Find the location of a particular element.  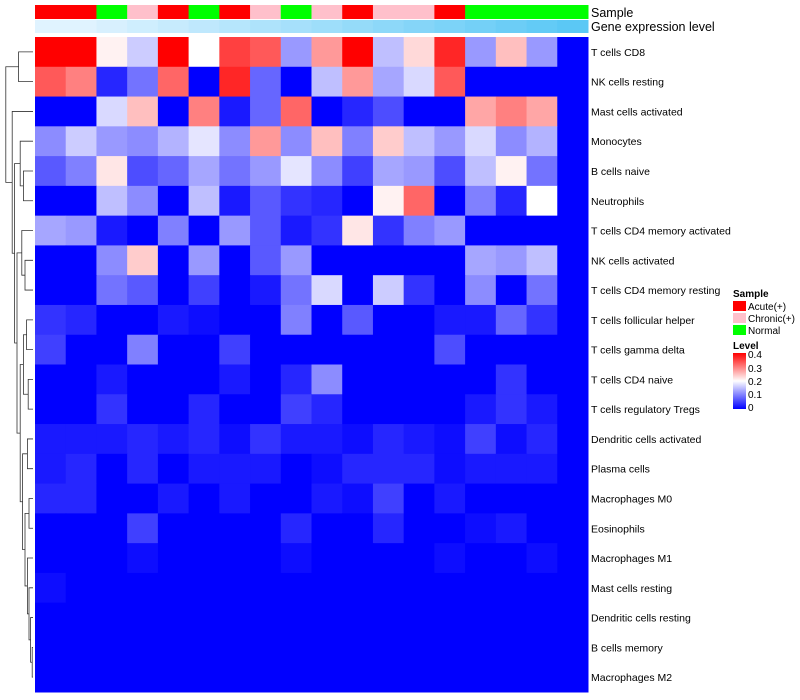

legend-tick-0-4: 0.4 is located at coordinates (755, 355).